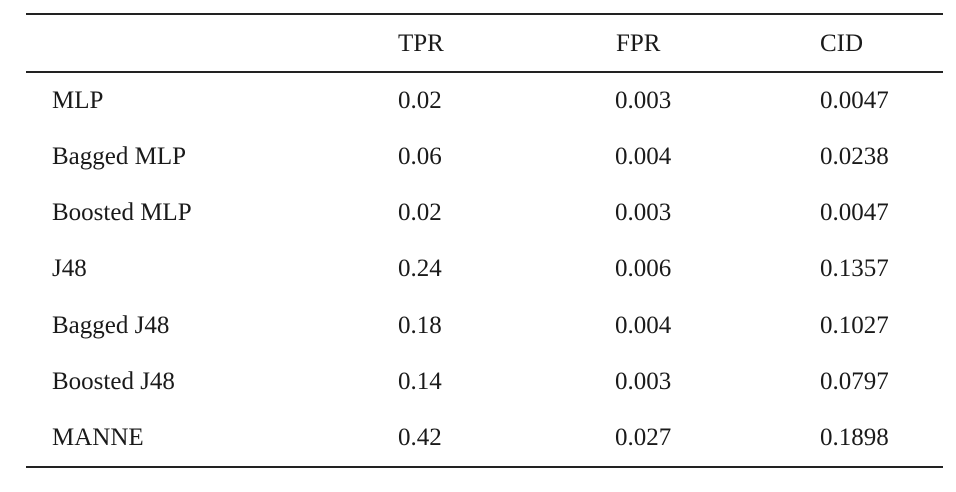 The image size is (956, 492). I want to click on table-row: MLP 0.02 0.003 0.0047, so click(484, 100).